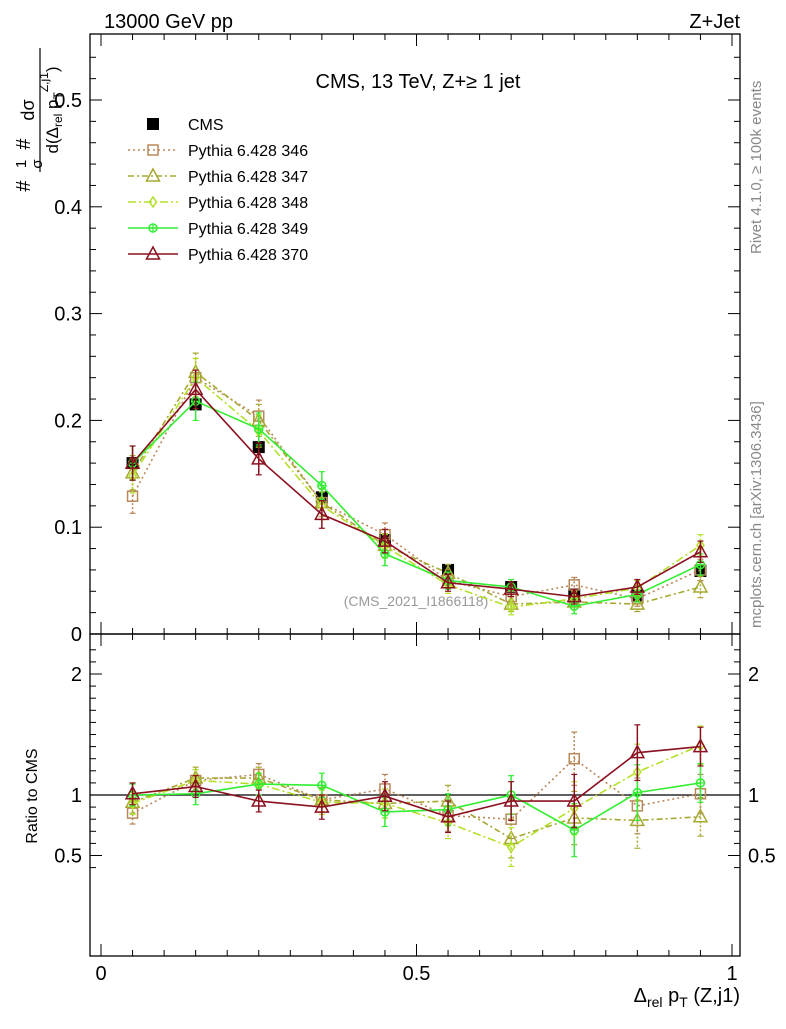 Image resolution: width=786 pixels, height=1029 pixels. What do you see at coordinates (416, 601) in the screenshot?
I see `analysis-watermark: (CMS_2021_I1866118)` at bounding box center [416, 601].